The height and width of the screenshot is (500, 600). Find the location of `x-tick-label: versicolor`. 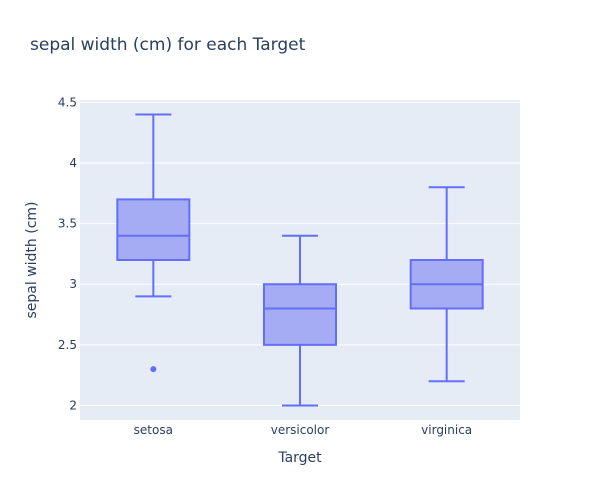

x-tick-label: versicolor is located at coordinates (300, 430).